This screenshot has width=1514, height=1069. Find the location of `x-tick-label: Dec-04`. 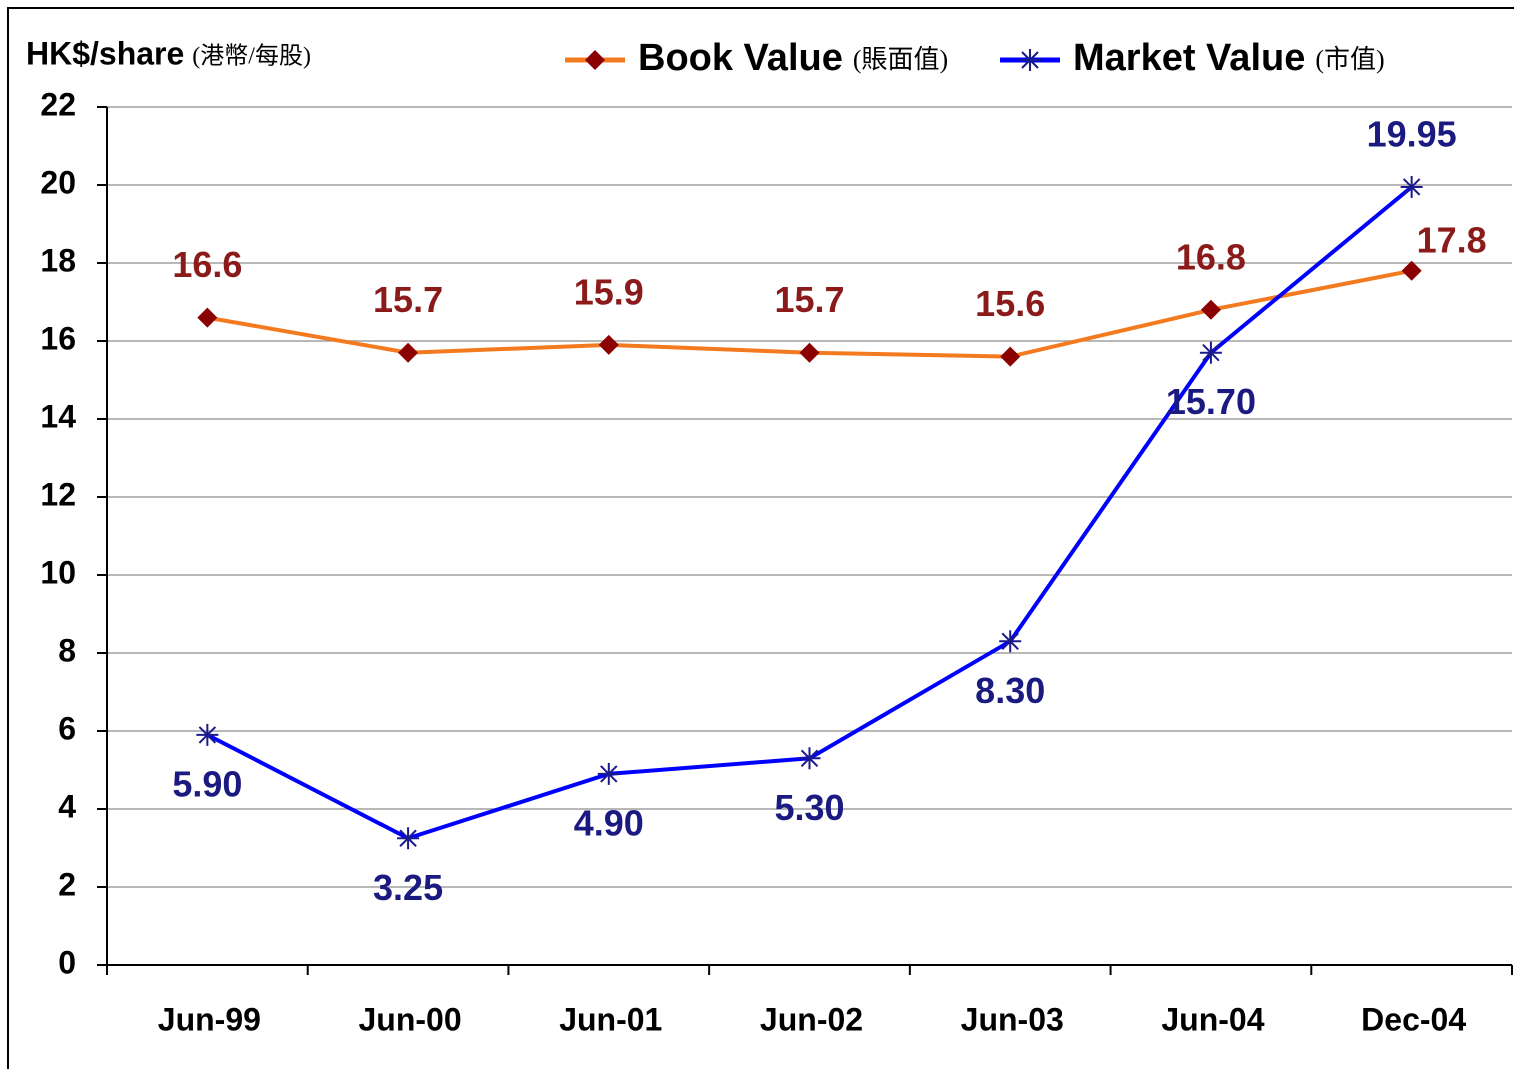

x-tick-label: Dec-04 is located at coordinates (1413, 1019).